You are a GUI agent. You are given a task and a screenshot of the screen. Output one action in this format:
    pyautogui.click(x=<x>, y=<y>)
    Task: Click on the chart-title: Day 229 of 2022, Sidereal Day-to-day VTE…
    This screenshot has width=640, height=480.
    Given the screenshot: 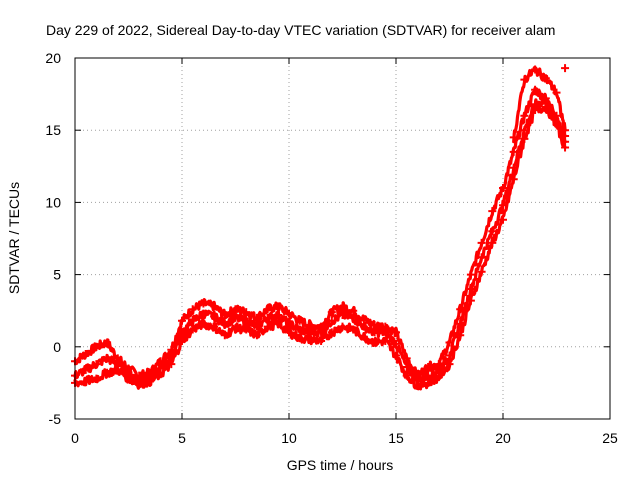 What is the action you would take?
    pyautogui.click(x=300, y=30)
    